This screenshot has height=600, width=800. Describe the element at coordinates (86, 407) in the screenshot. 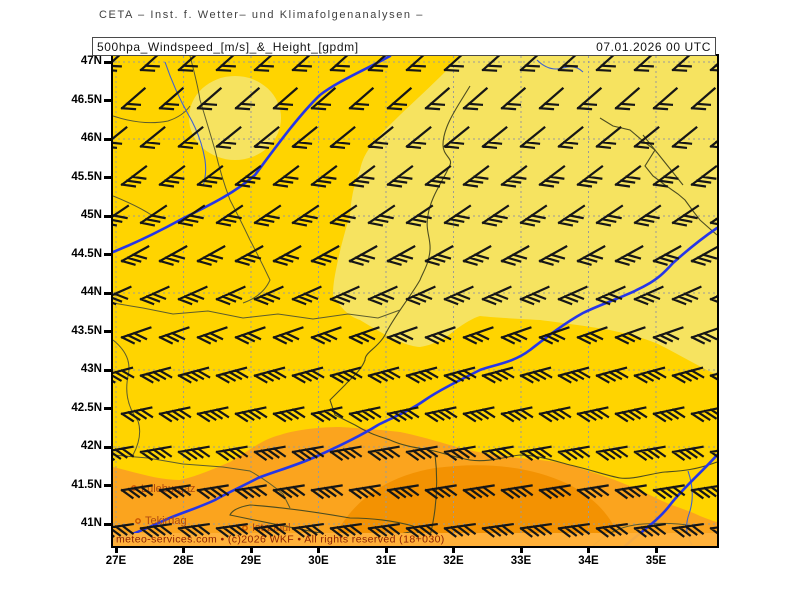

I see `lat-label: 42.5N` at that location.